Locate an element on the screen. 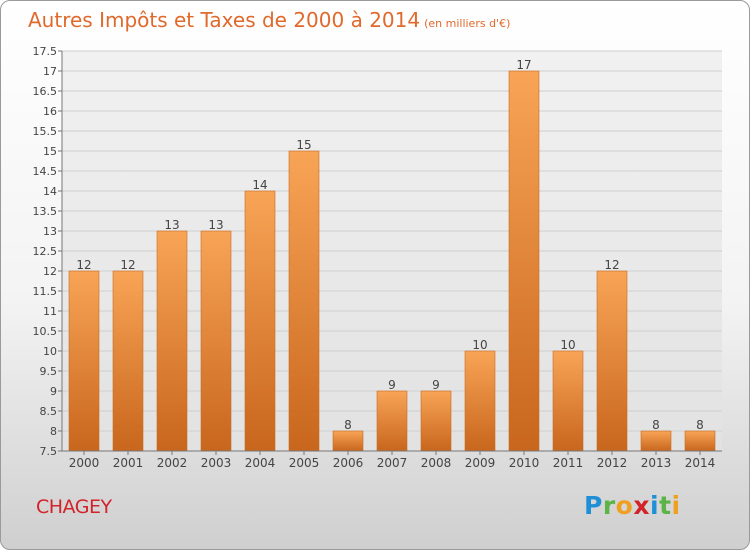  bar-2007 is located at coordinates (392, 421).